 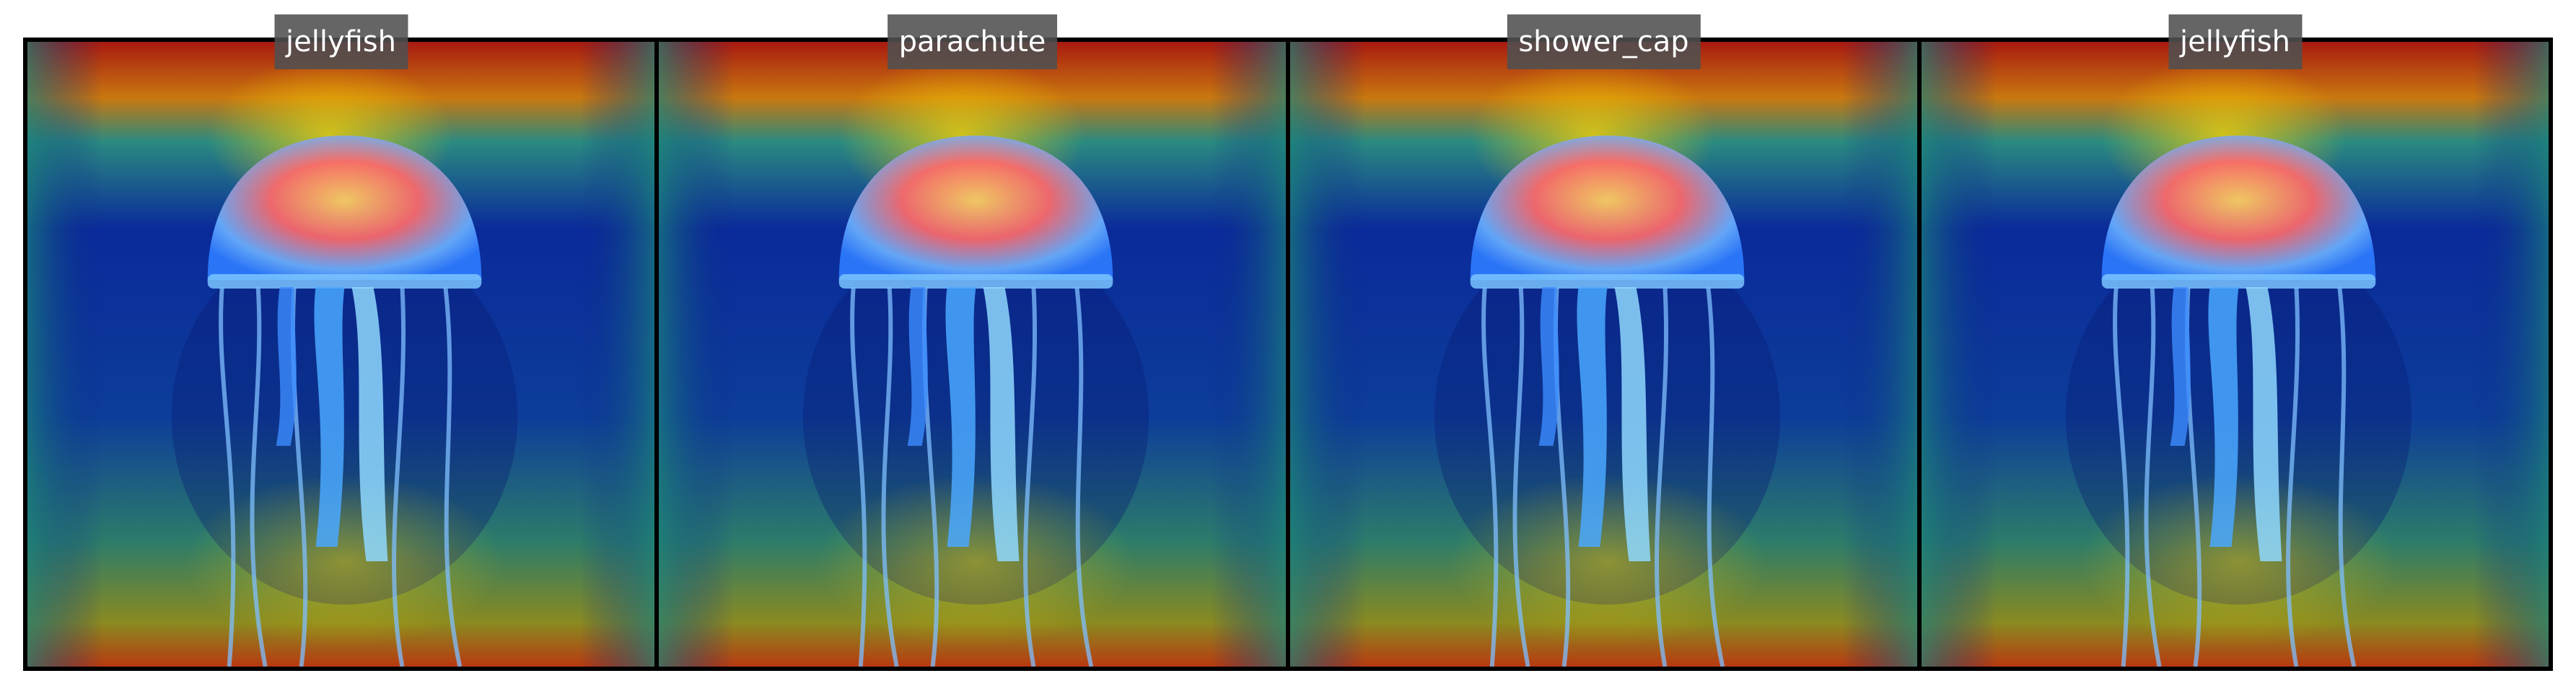 What do you see at coordinates (1604, 41) in the screenshot?
I see `panel-label: shower_cap` at bounding box center [1604, 41].